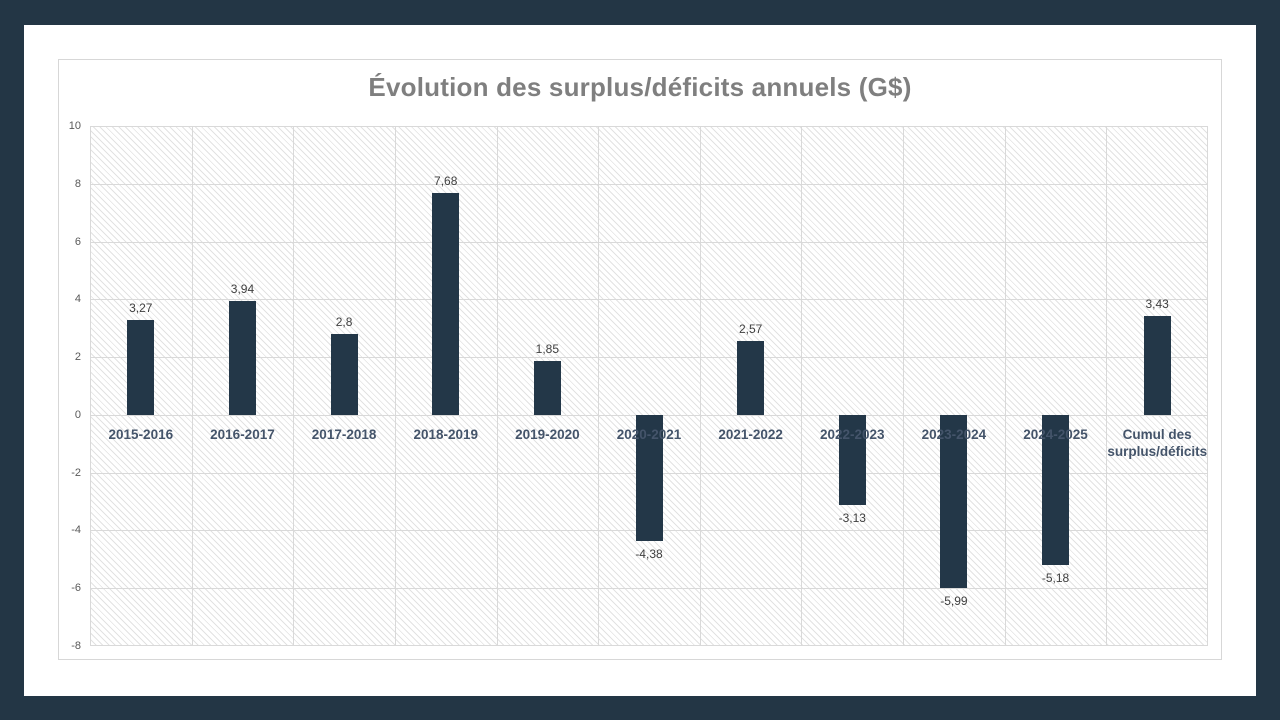  What do you see at coordinates (852, 518) in the screenshot?
I see `value-label: -3,13` at bounding box center [852, 518].